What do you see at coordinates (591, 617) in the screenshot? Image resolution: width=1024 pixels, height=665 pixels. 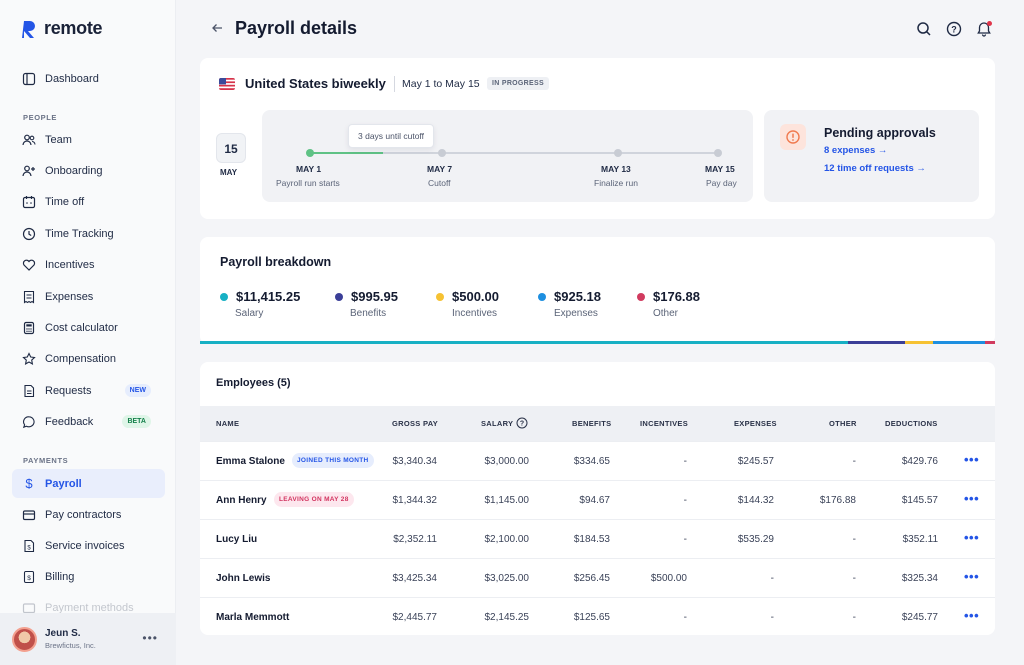 I see `cell-benefits: $125.65` at bounding box center [591, 617].